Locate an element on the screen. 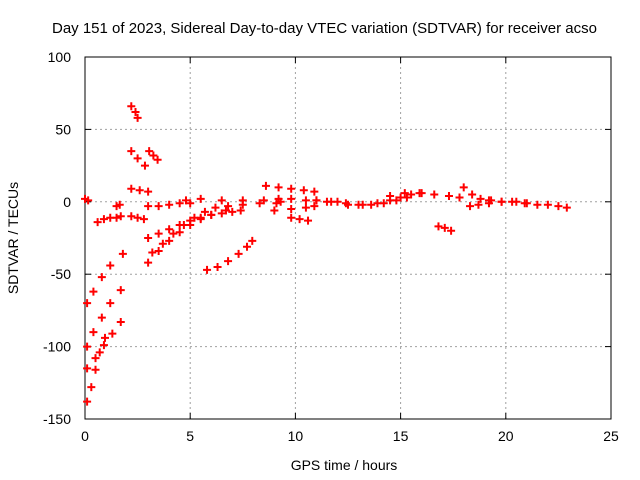 Image resolution: width=640 pixels, height=480 pixels. x-tick-label: 25 is located at coordinates (611, 436).